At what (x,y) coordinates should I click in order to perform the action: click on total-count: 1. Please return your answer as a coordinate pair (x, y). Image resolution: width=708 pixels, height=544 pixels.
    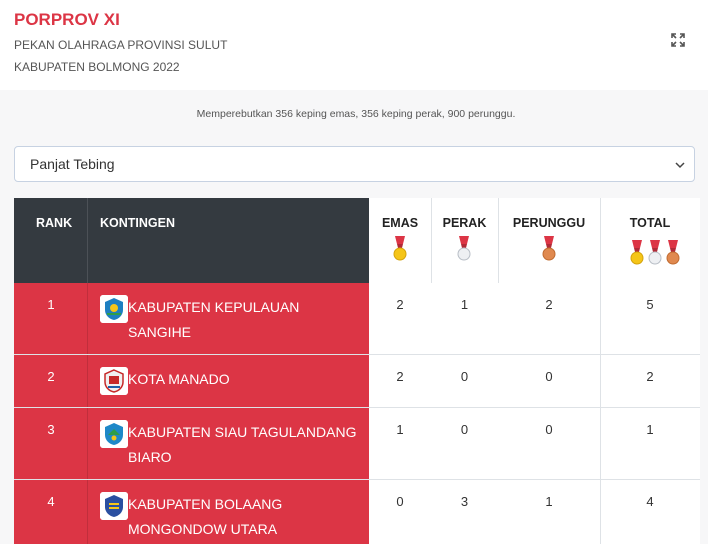
    Looking at the image, I should click on (650, 429).